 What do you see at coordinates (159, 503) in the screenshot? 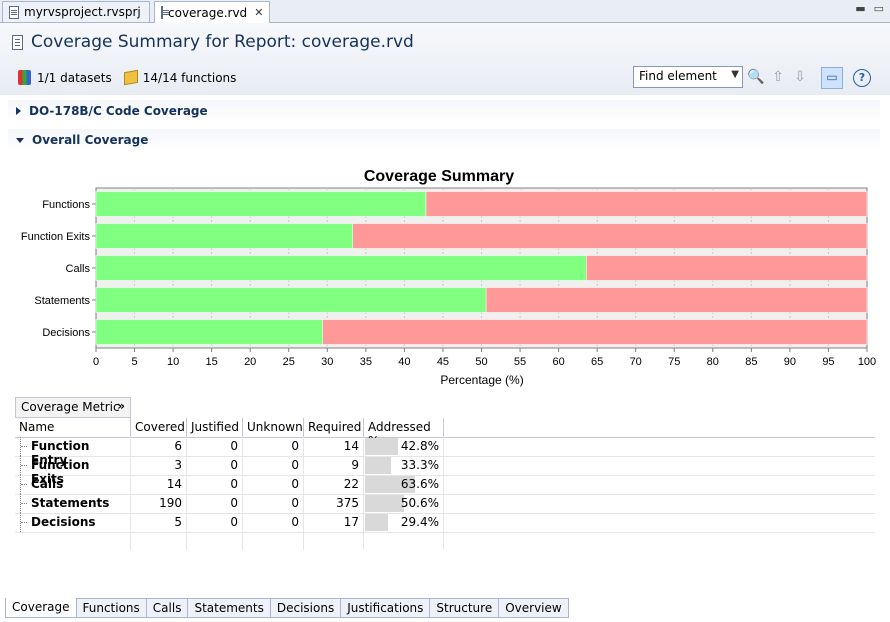
I see `cell-covered: 190` at bounding box center [159, 503].